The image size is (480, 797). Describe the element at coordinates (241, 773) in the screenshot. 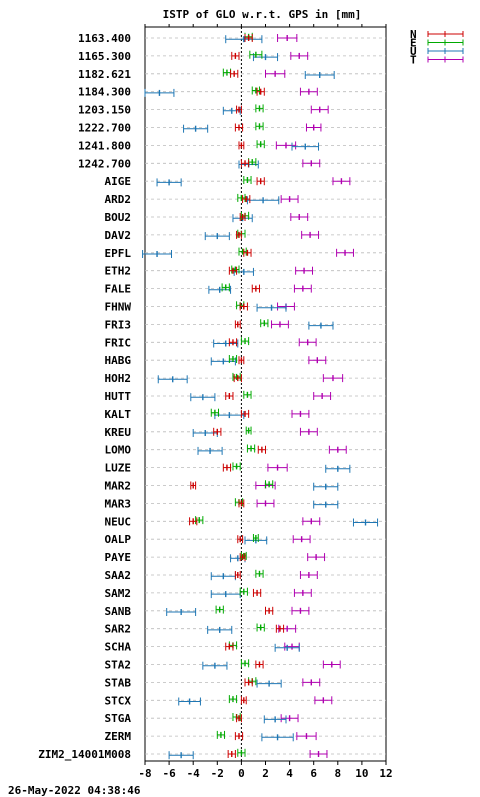

I see `x-tick-label: 0` at that location.